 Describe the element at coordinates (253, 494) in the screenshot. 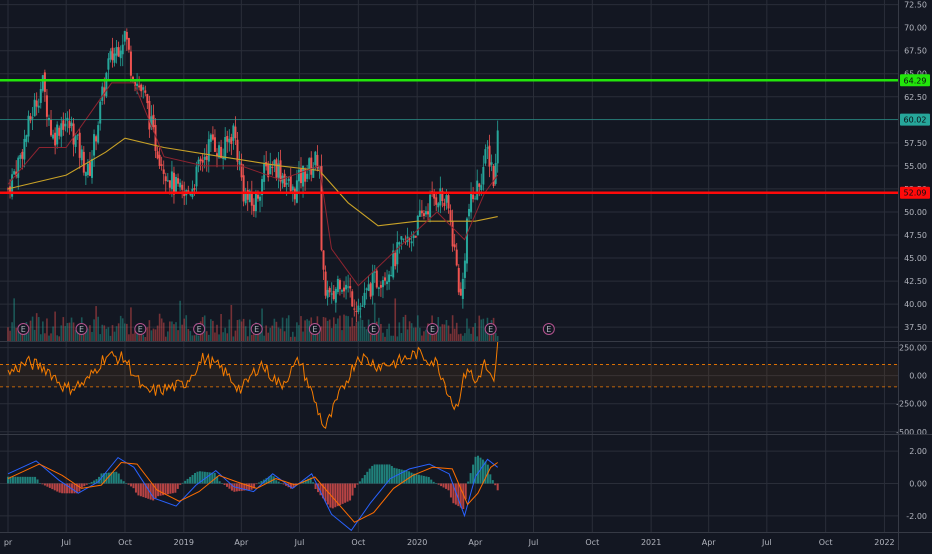

I see `macd-line` at that location.